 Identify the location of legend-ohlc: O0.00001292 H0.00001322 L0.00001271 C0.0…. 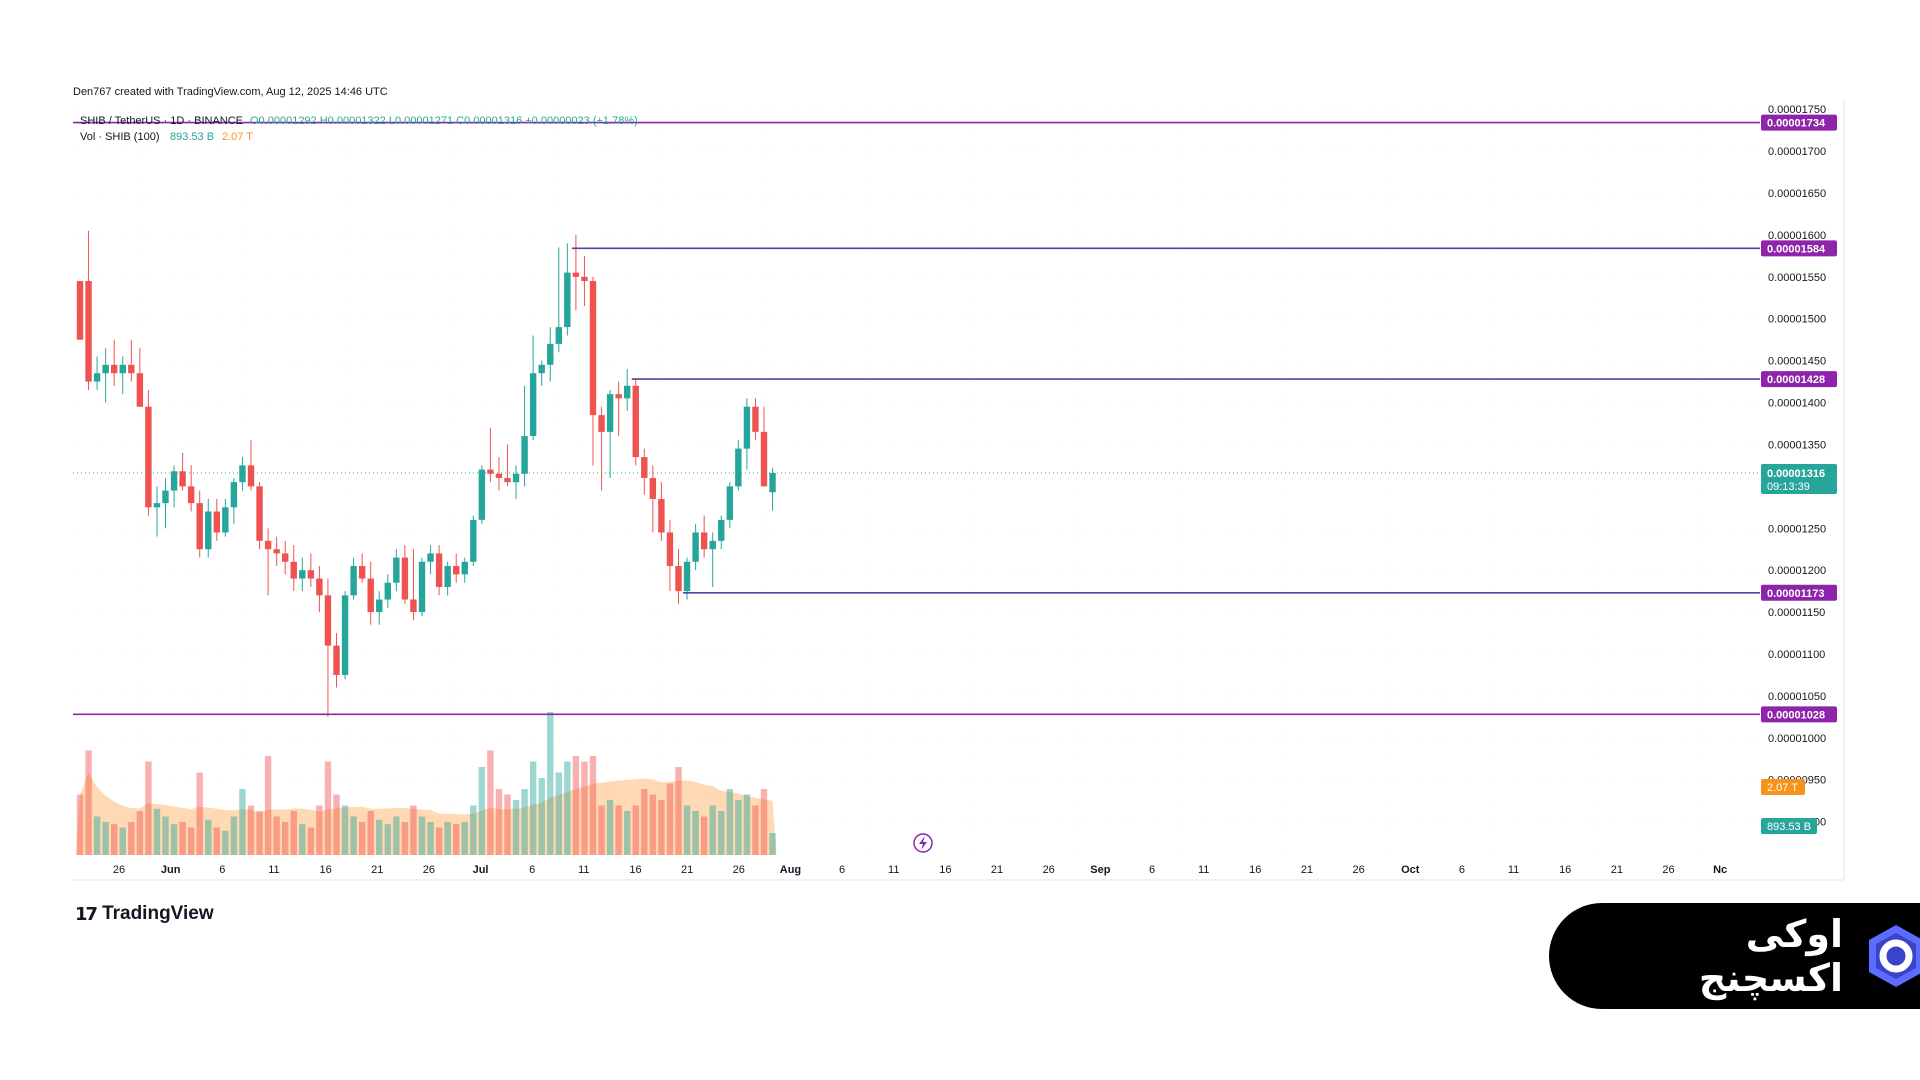
(444, 121).